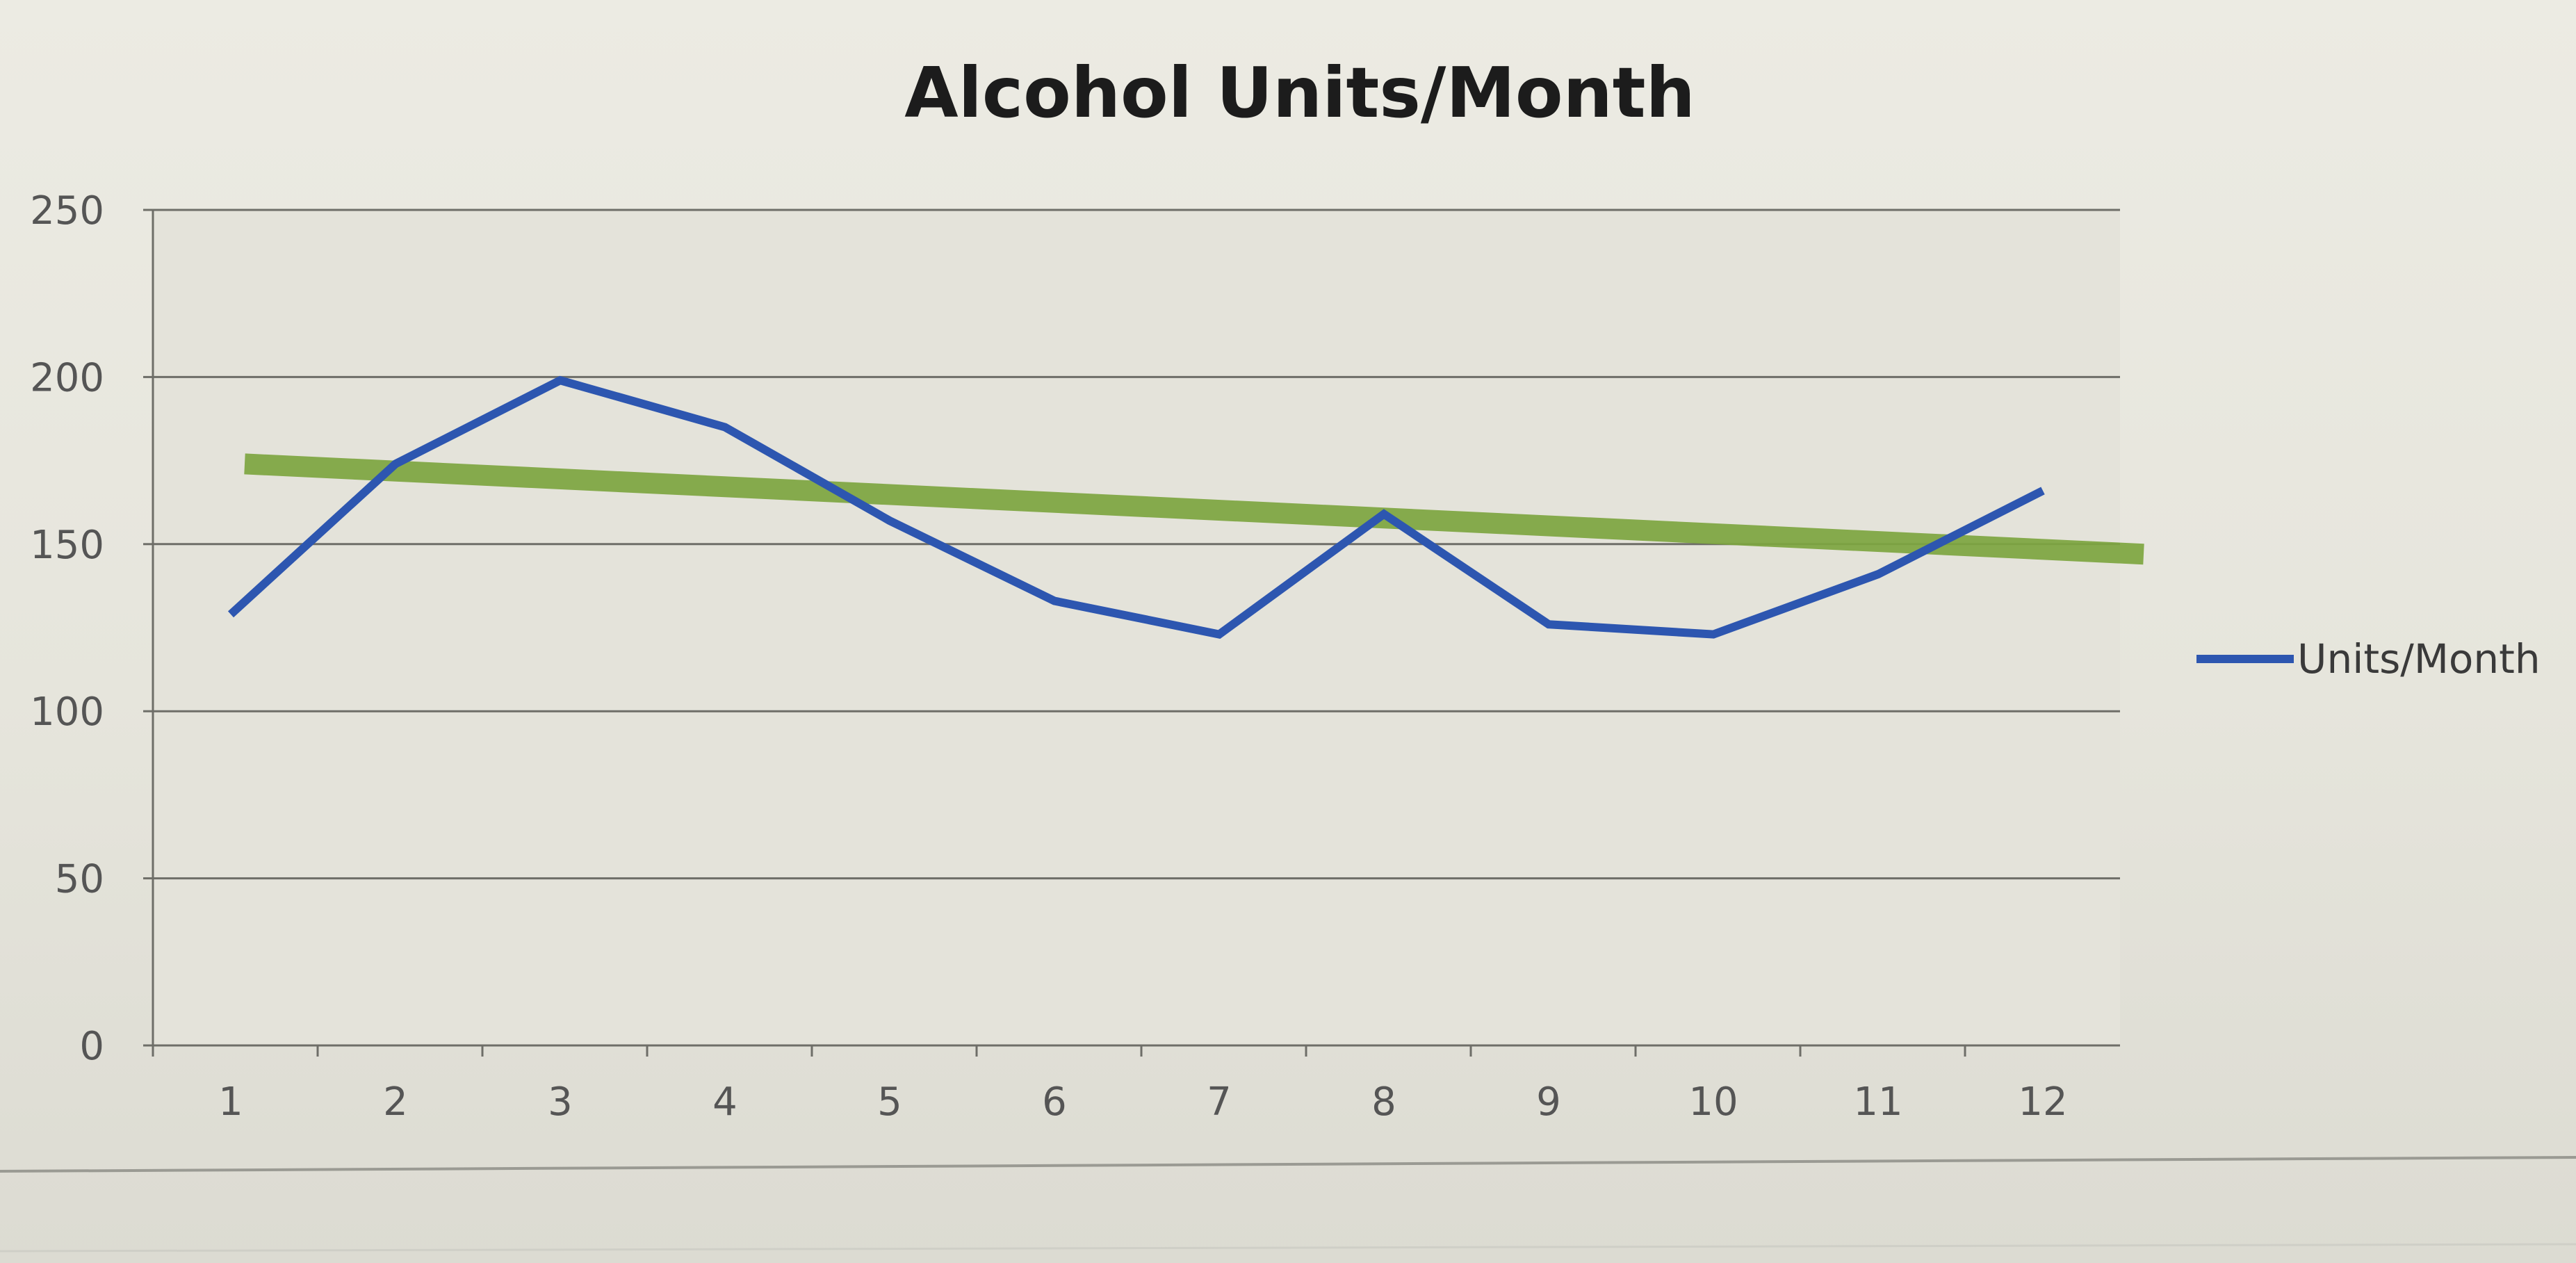 The width and height of the screenshot is (2576, 1263). Describe the element at coordinates (395, 1102) in the screenshot. I see `x-tick-label: 2` at that location.